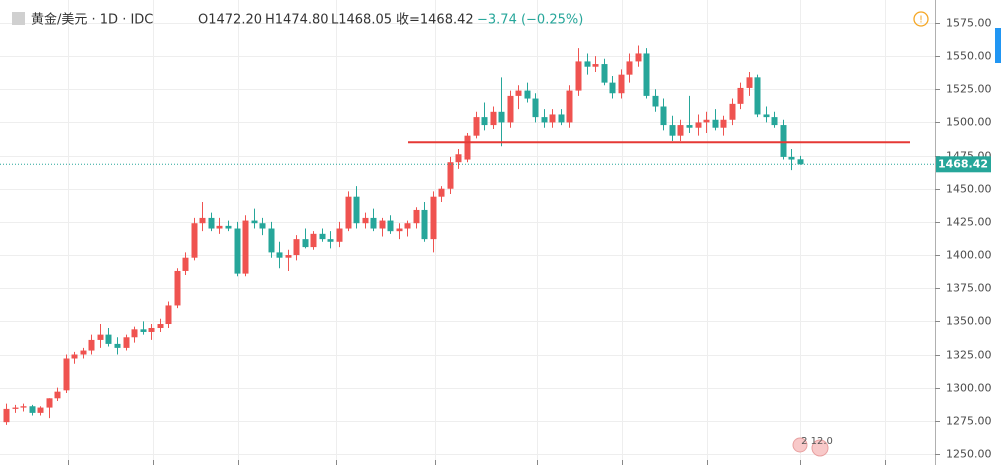 The width and height of the screenshot is (1001, 465). What do you see at coordinates (969, 89) in the screenshot?
I see `y-tick-label: 1525.00` at bounding box center [969, 89].